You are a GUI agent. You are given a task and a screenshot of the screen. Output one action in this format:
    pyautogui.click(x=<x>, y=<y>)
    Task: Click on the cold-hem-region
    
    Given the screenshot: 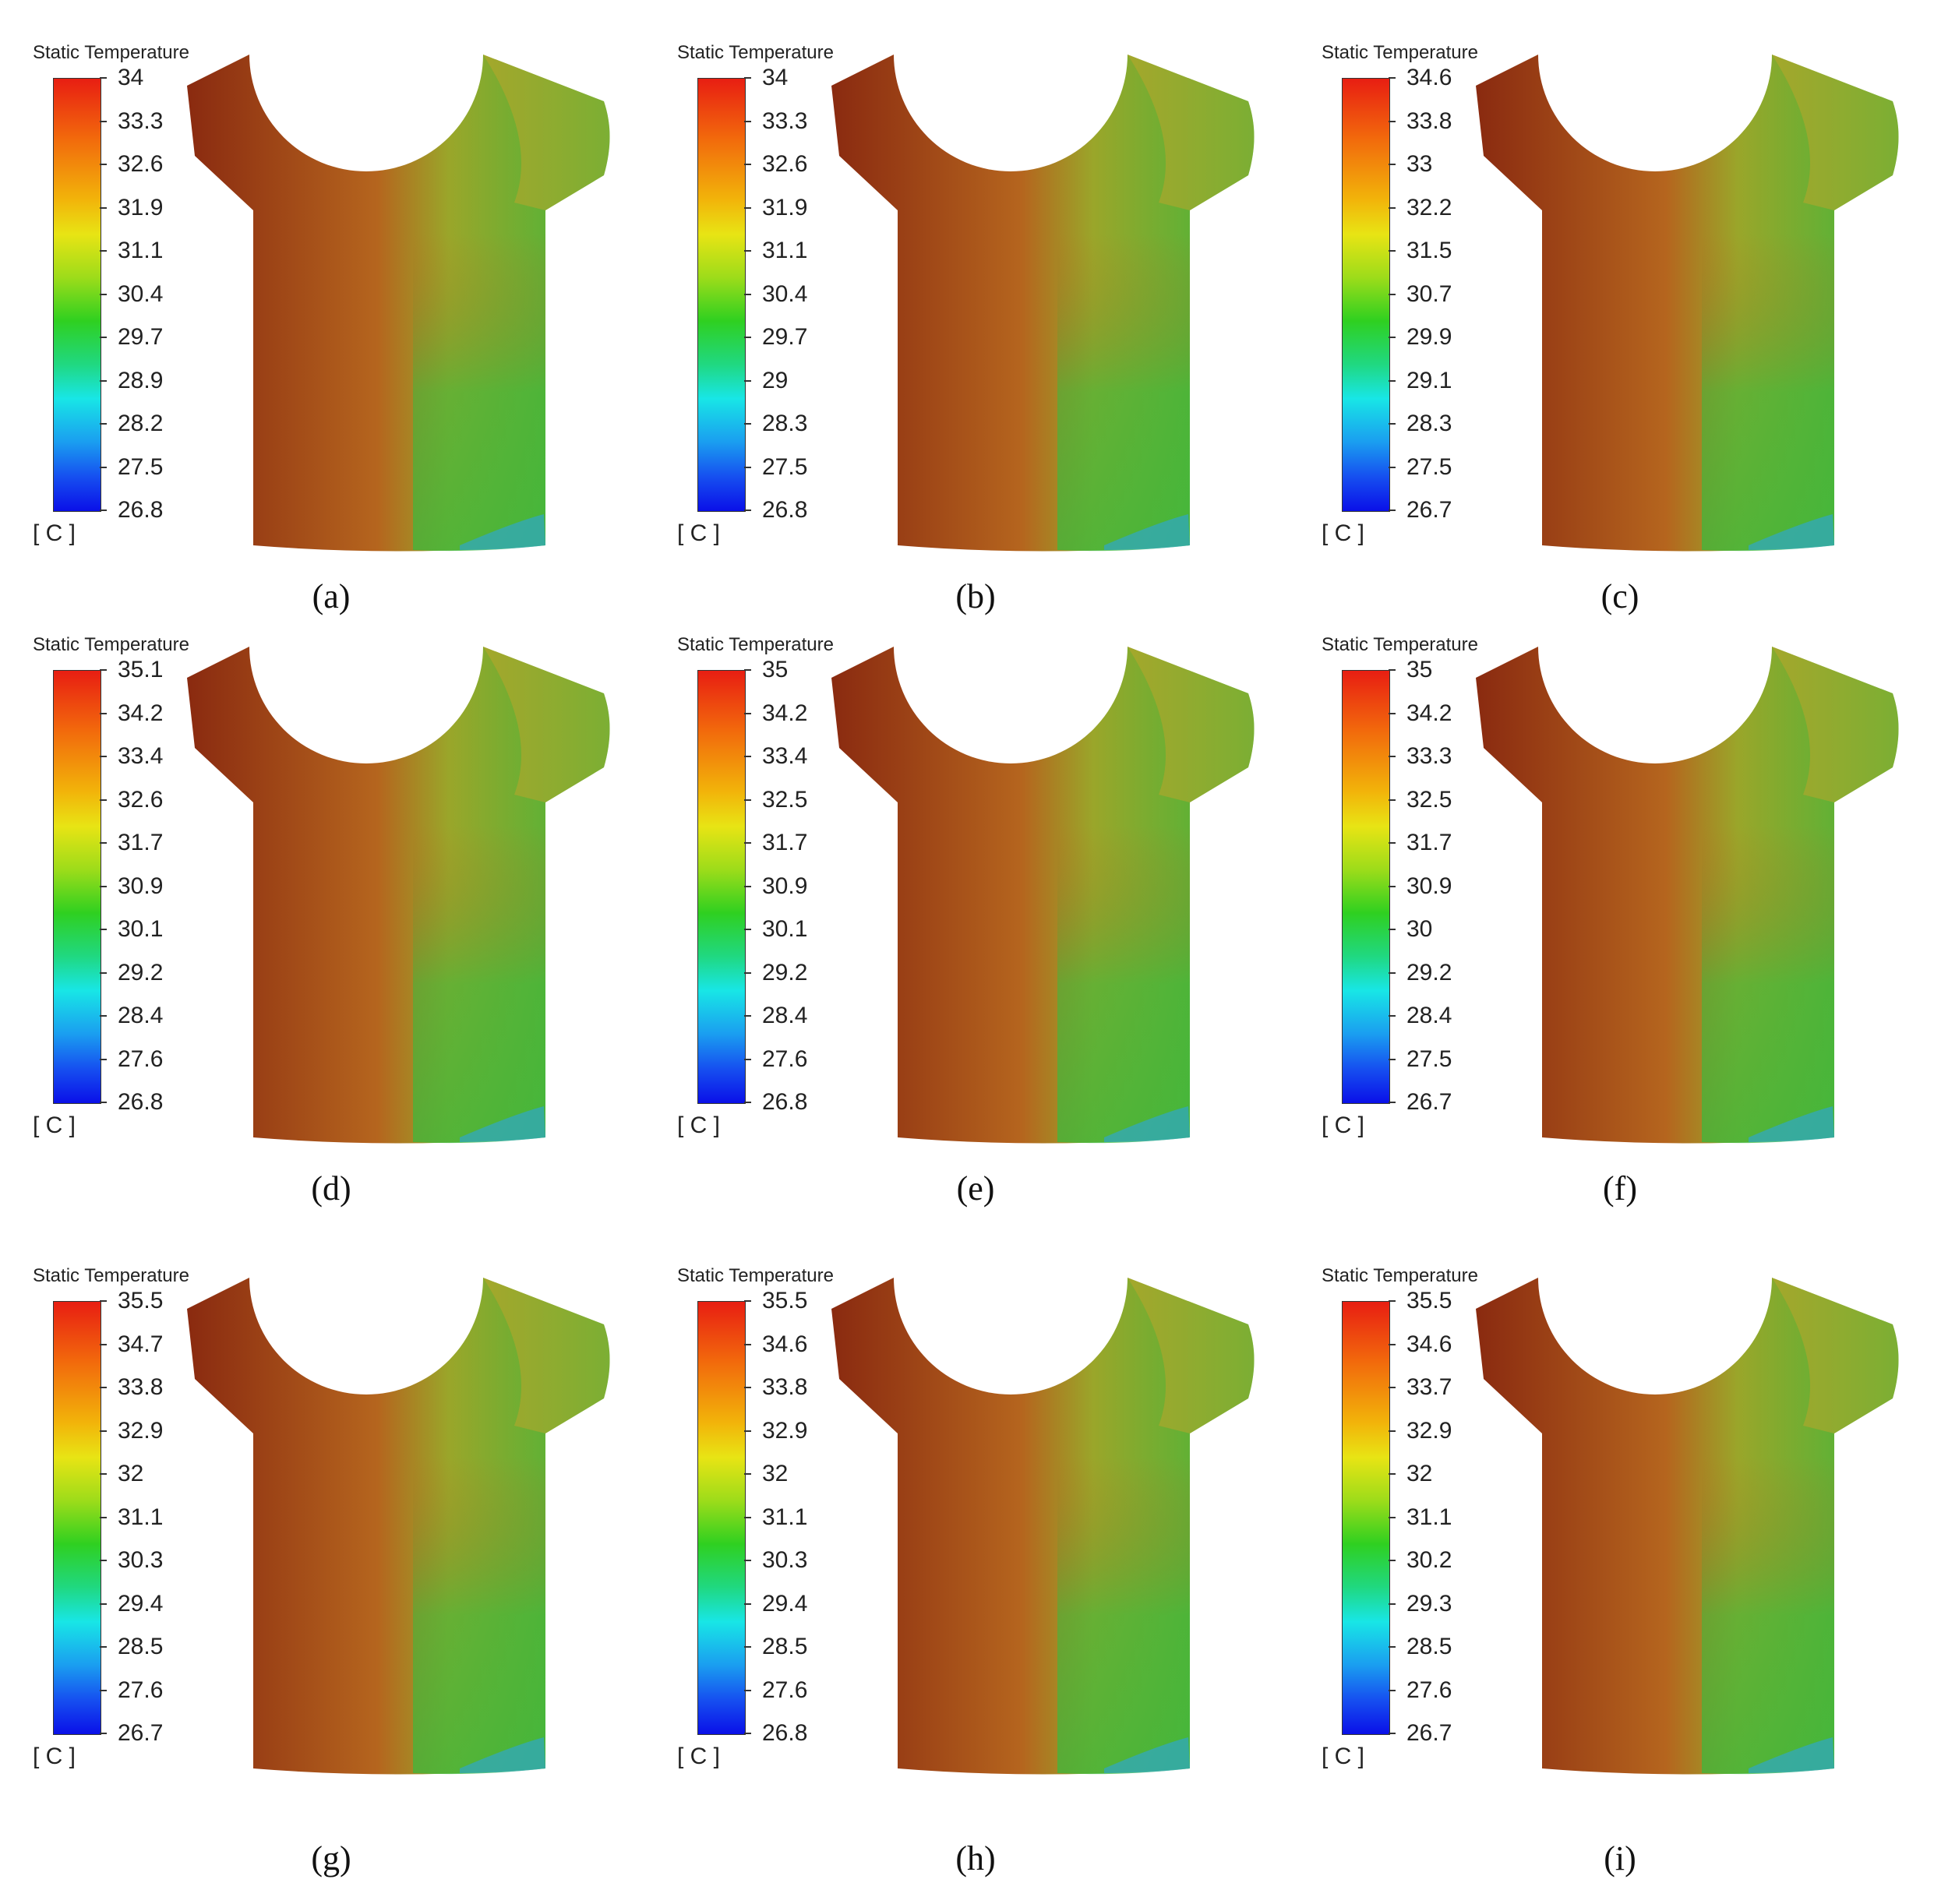 What is the action you would take?
    pyautogui.click(x=1147, y=1755)
    